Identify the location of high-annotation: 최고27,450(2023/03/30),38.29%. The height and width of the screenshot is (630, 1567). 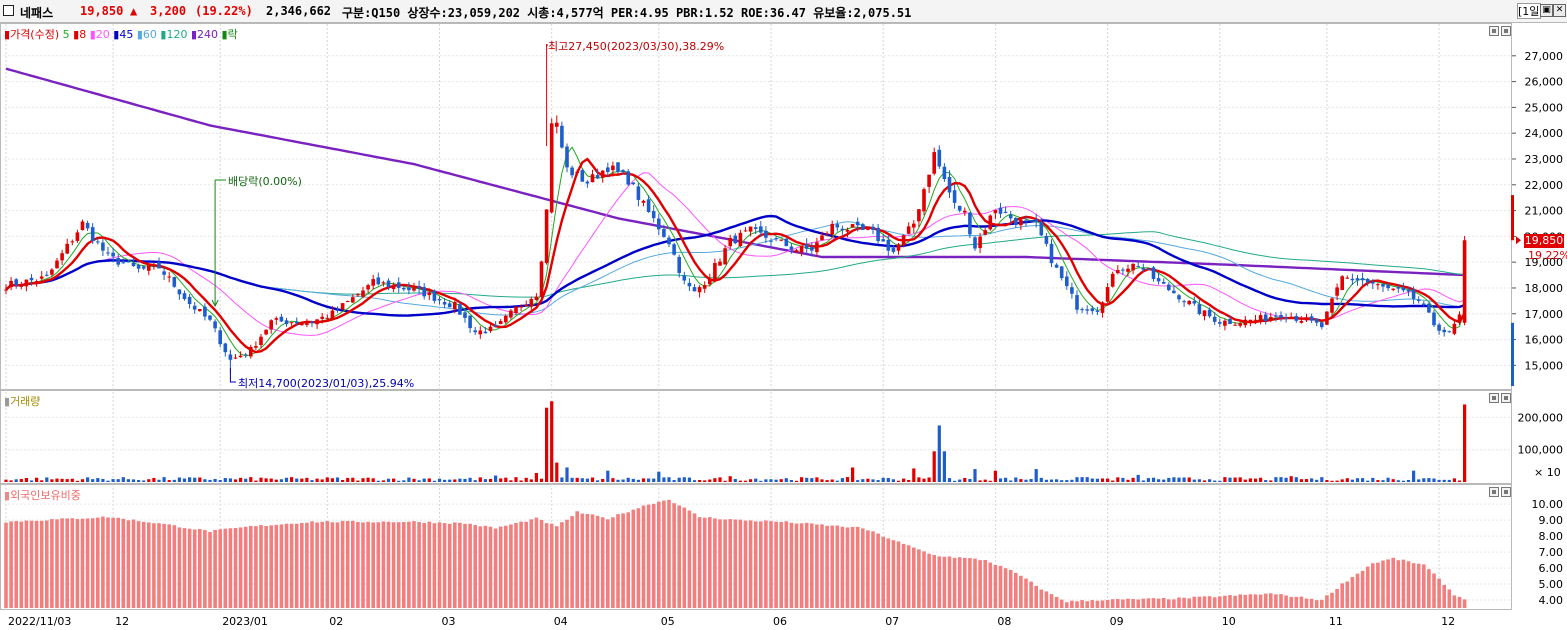
(636, 46).